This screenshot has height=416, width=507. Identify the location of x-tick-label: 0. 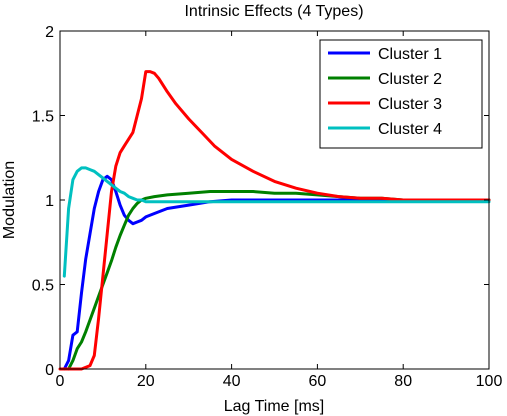
(60, 381).